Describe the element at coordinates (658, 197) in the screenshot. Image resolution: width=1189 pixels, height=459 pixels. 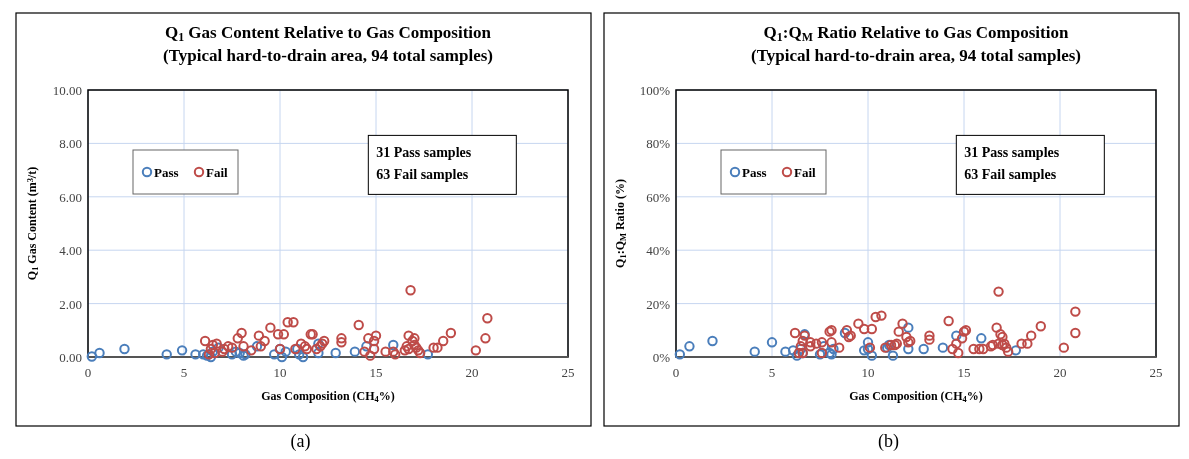
I see `y-tick-label: 60%` at that location.